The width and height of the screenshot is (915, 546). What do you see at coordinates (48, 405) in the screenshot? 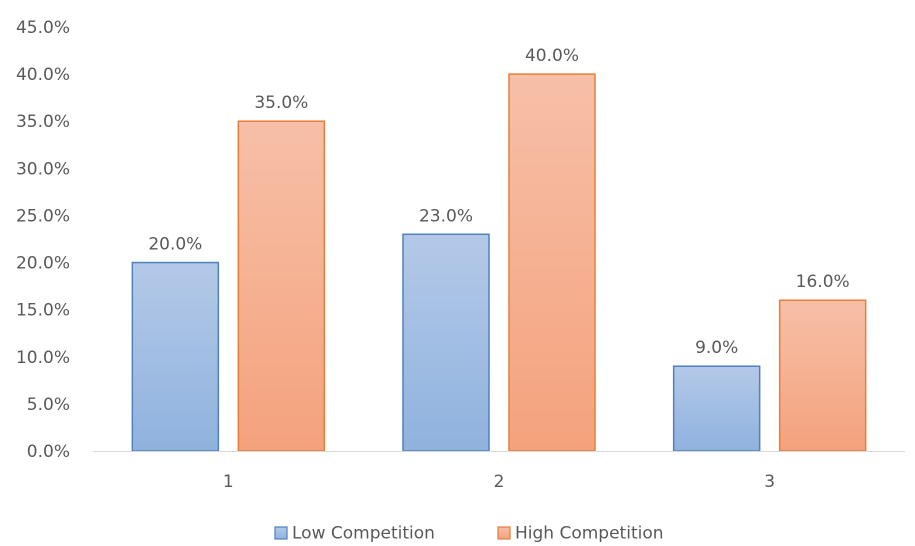
I see `y-tick-label: 5.0%` at bounding box center [48, 405].